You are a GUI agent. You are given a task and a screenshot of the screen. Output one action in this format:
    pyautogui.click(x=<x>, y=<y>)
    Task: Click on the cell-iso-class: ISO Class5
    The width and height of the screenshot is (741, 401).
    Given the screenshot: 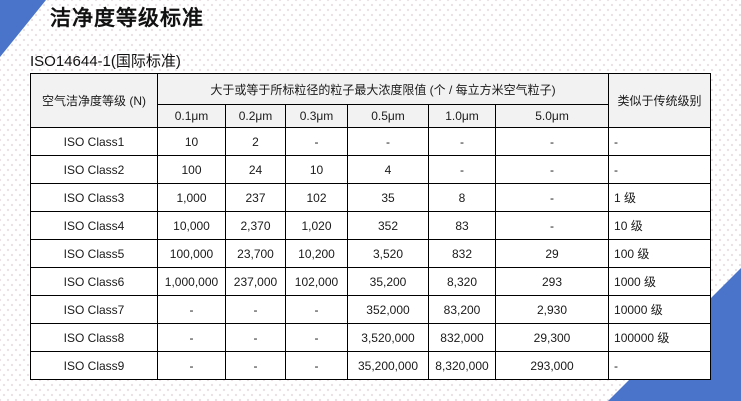 What is the action you would take?
    pyautogui.click(x=94, y=253)
    